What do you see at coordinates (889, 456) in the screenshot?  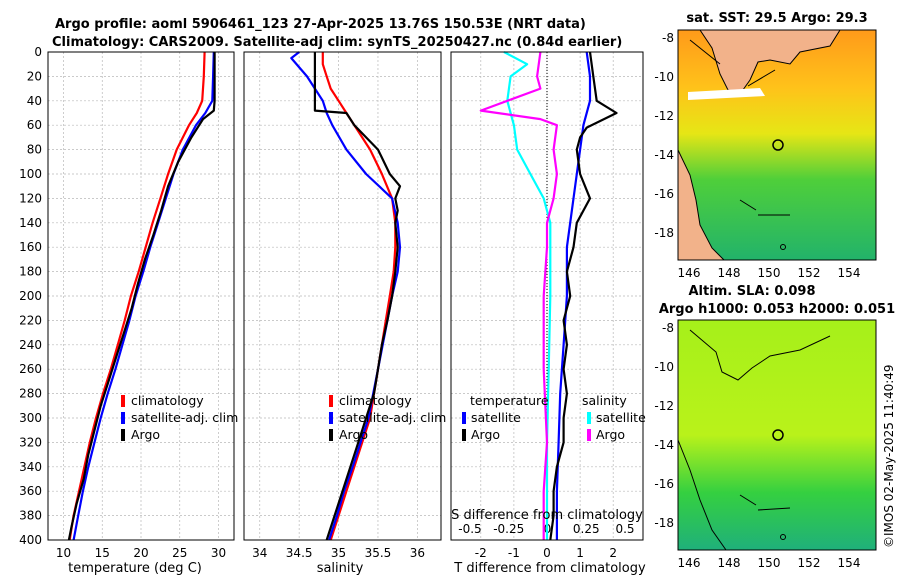 I see `imos-watermark: ©IMOS 02-May-2025 11:40:49` at bounding box center [889, 456].